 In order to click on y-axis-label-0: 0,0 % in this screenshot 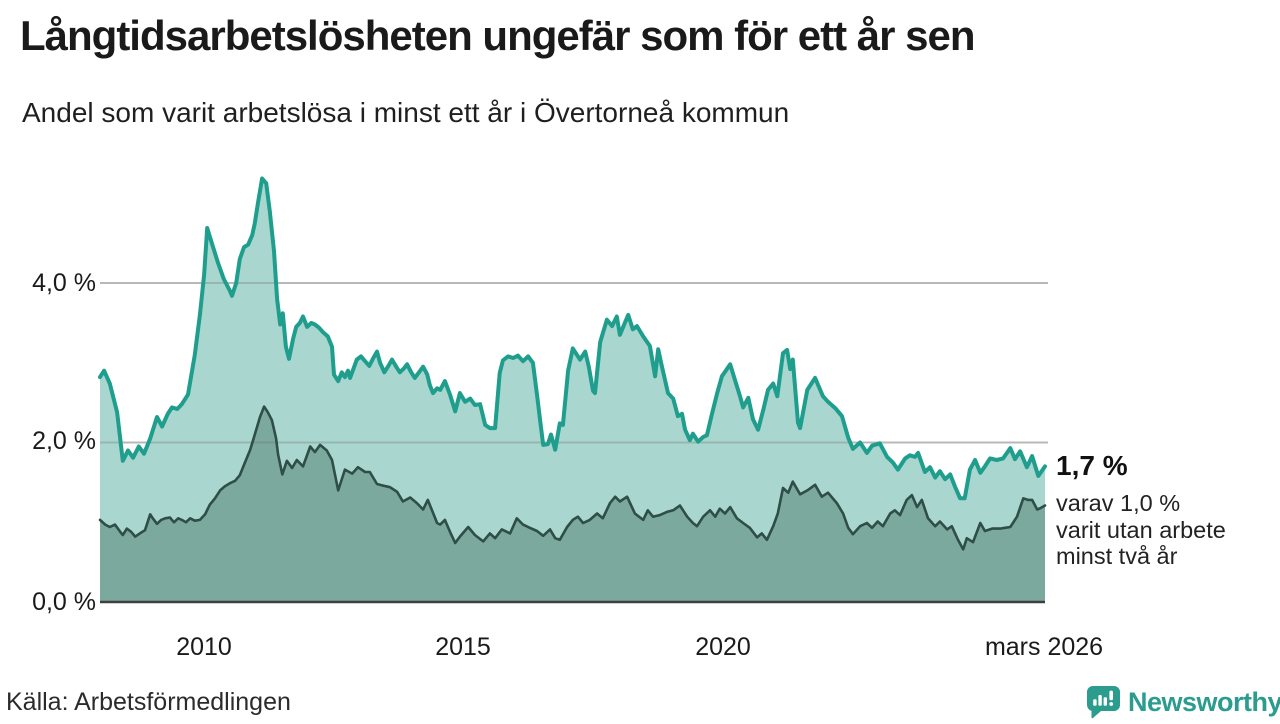, I will do `click(64, 602)`.